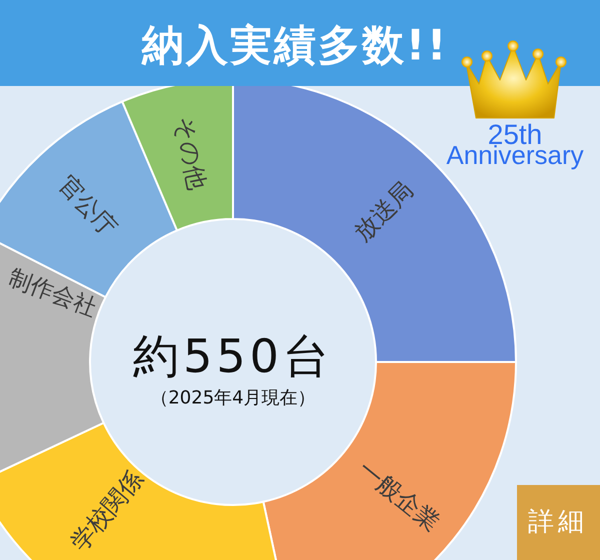  I want to click on slice-label: 一般企業, so click(398, 495).